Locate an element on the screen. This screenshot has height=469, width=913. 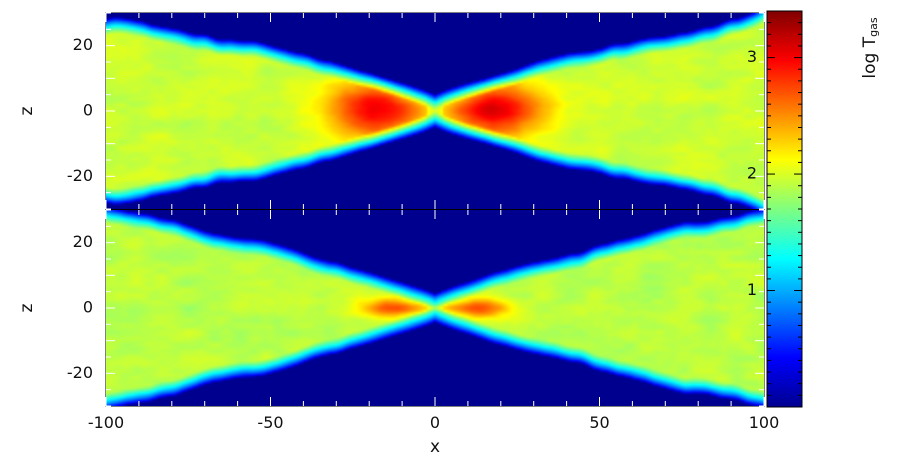
colorbar-tick-label: 1 is located at coordinates (752, 289).